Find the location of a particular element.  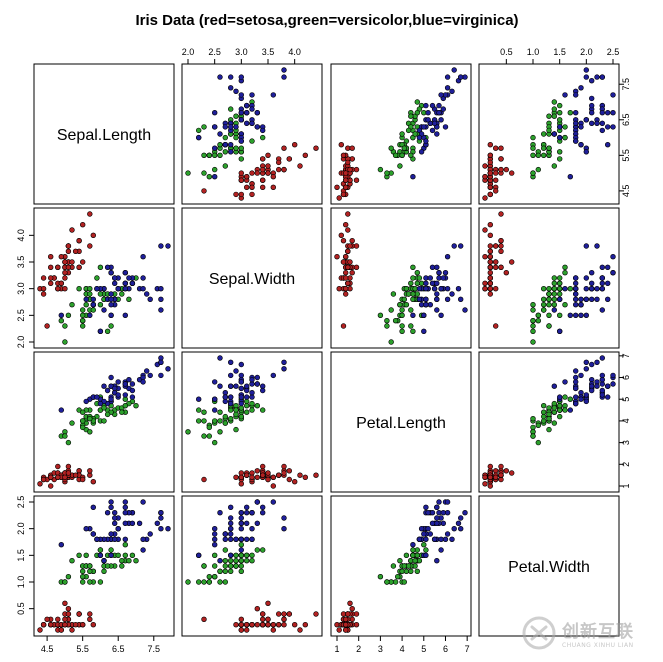

point-virginica-5-r3-c0 is located at coordinates (157, 523).